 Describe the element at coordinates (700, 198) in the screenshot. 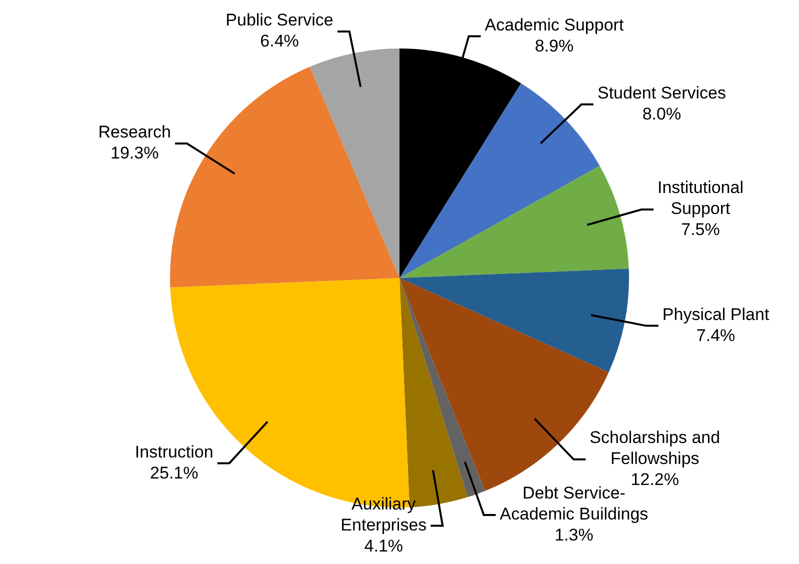

I see `slice-label: Institutional Support` at that location.